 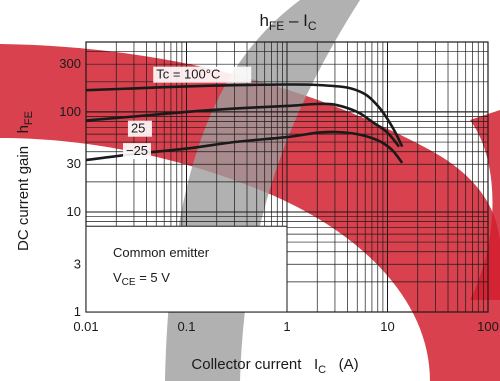 I want to click on title-i: I, so click(x=305, y=20).